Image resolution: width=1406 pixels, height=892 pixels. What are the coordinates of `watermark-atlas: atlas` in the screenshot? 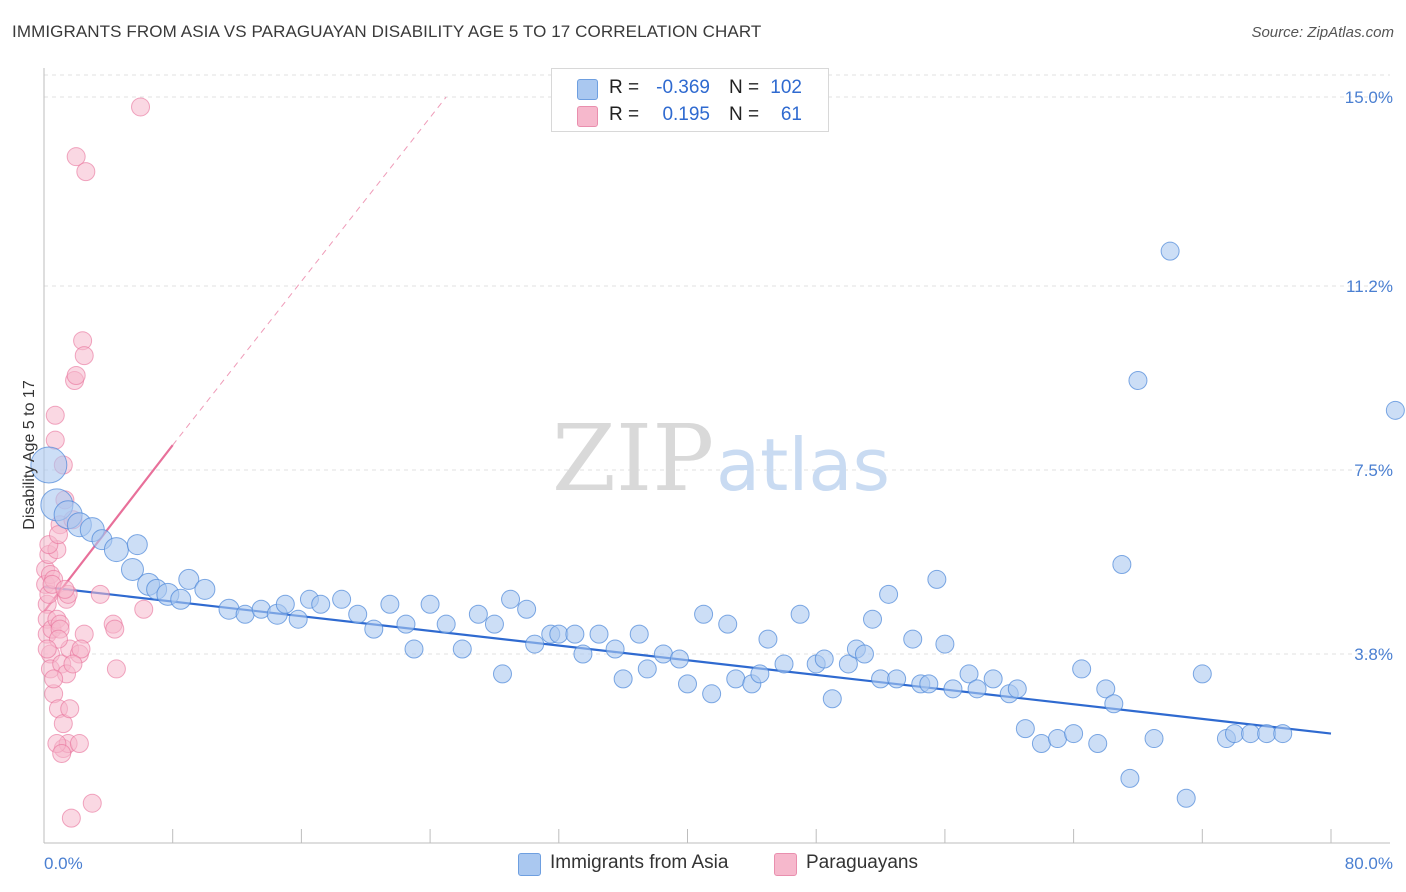 It's located at (803, 465).